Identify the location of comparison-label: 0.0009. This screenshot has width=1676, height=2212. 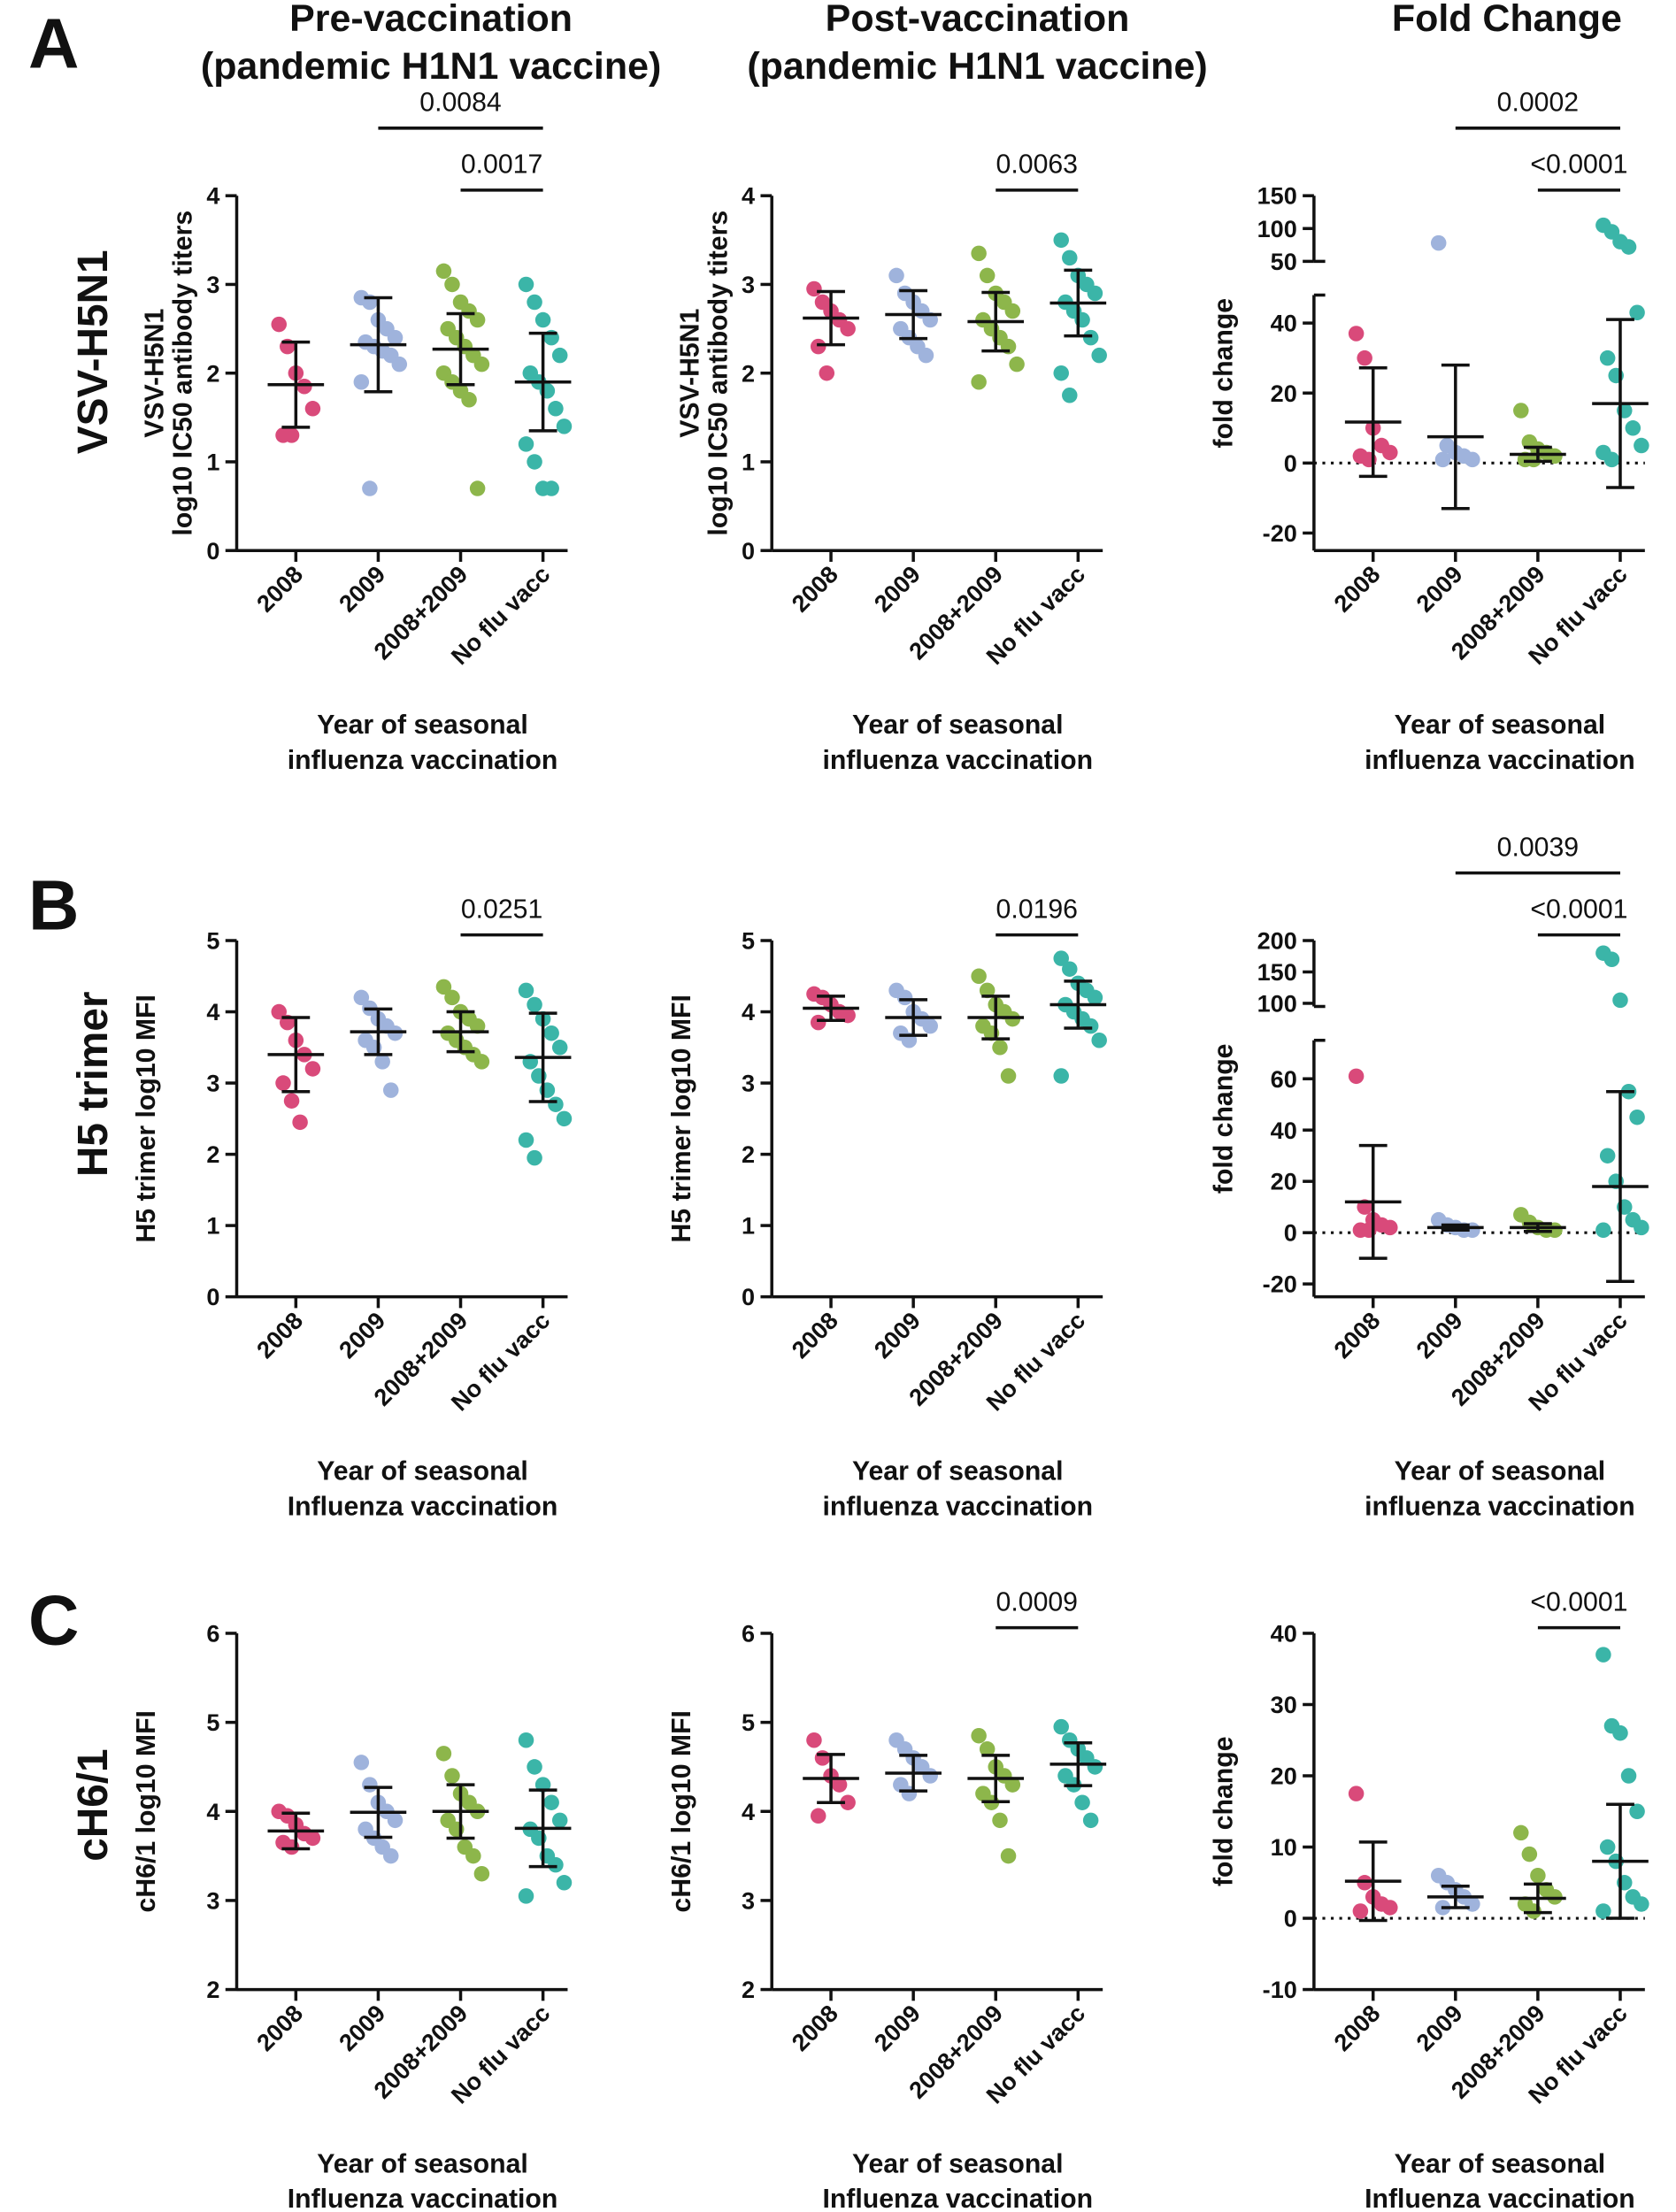
(1037, 1602).